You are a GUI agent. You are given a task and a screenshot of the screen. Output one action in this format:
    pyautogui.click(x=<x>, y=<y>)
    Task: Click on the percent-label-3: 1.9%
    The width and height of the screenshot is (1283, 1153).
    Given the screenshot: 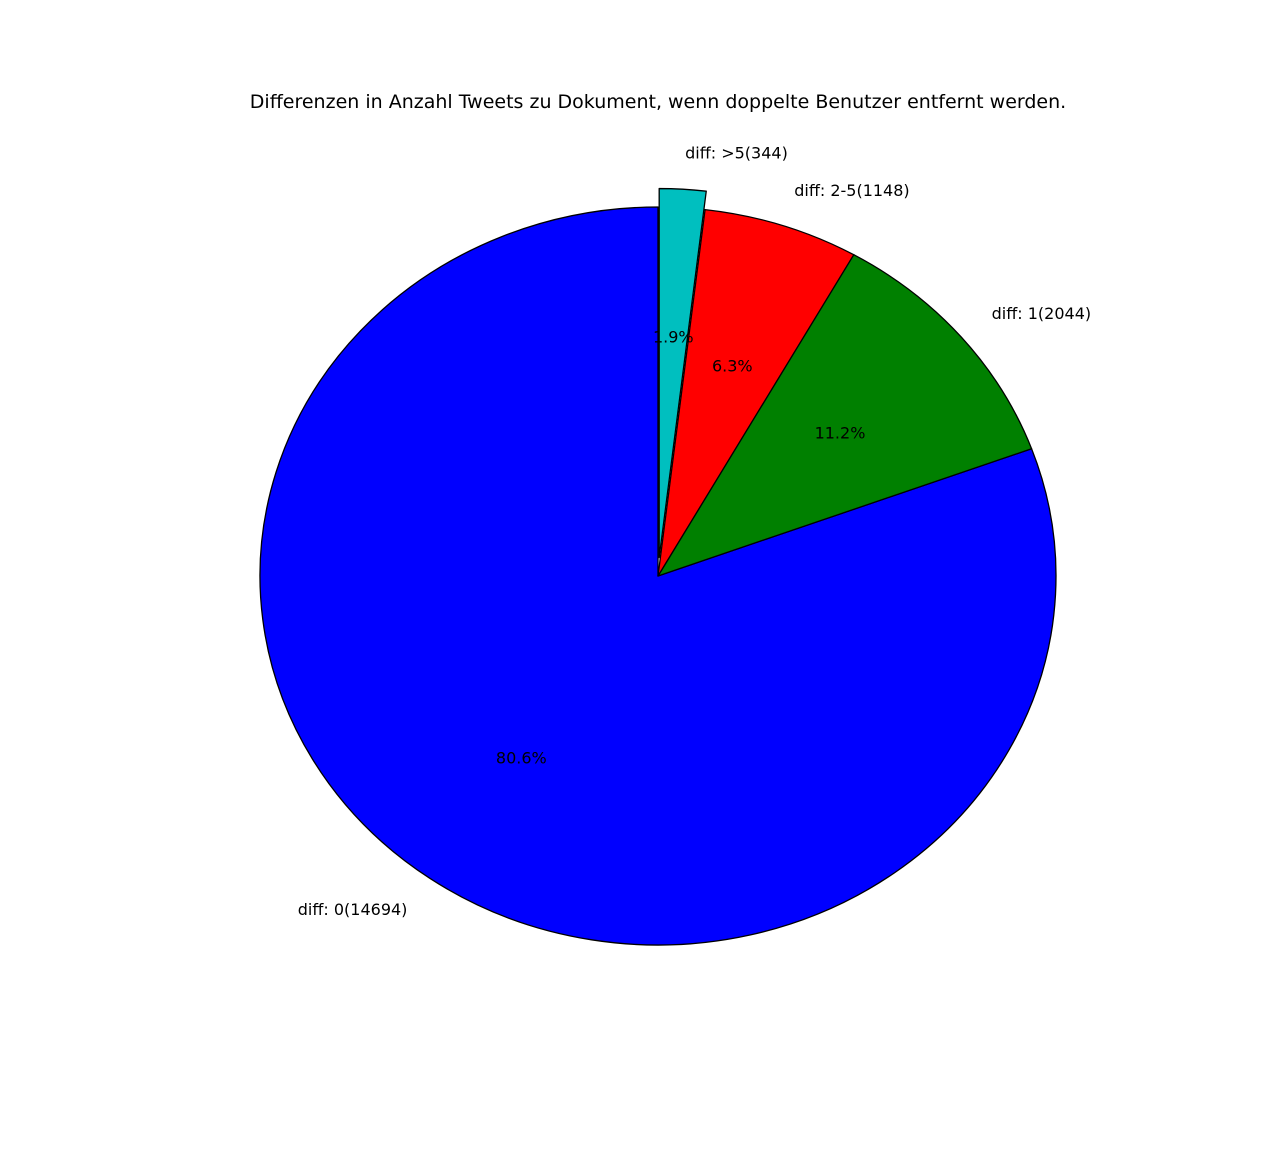 What is the action you would take?
    pyautogui.click(x=673, y=337)
    